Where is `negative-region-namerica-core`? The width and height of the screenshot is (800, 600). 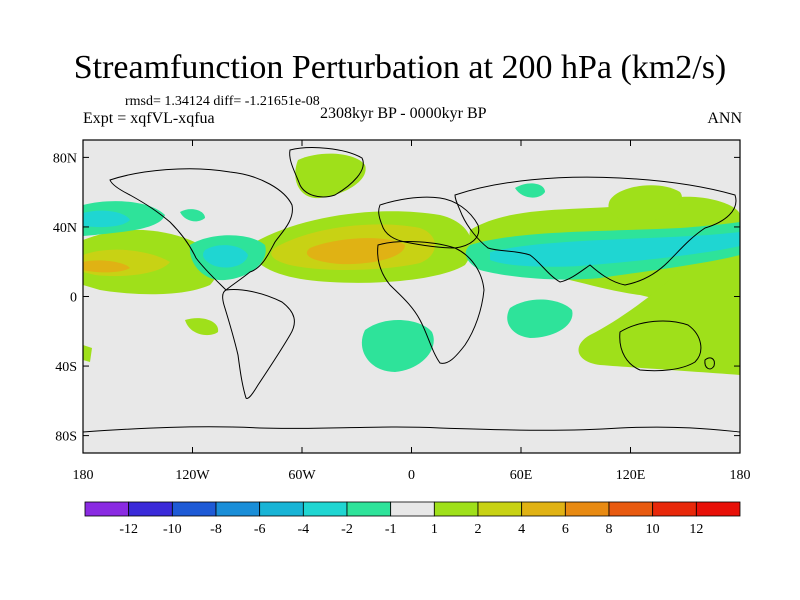 negative-region-namerica-core is located at coordinates (225, 256).